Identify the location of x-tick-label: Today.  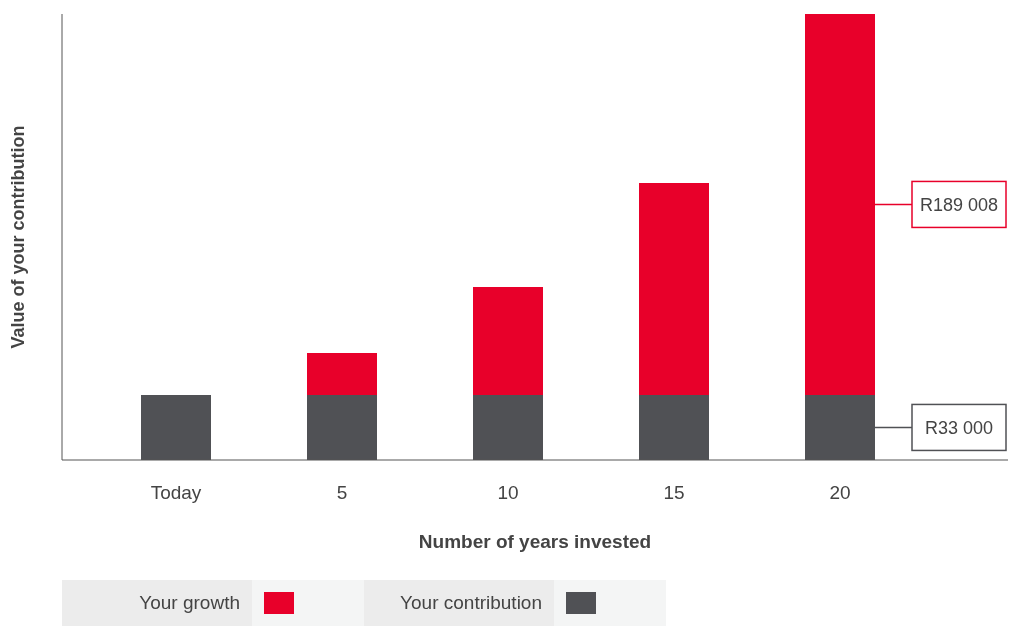
(176, 493).